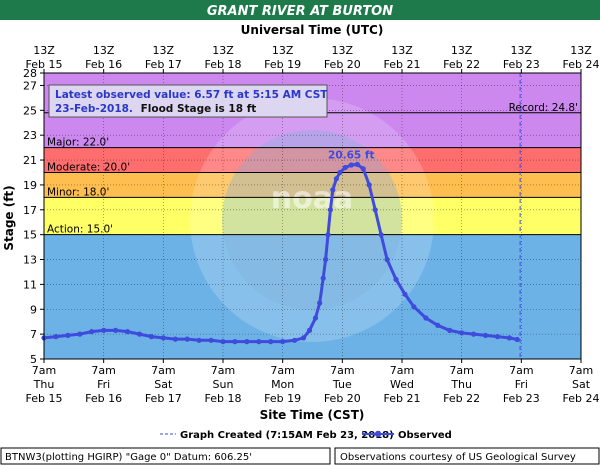 This screenshot has width=600, height=465. What do you see at coordinates (581, 64) in the screenshot?
I see `top-tick-label: Feb 24` at bounding box center [581, 64].